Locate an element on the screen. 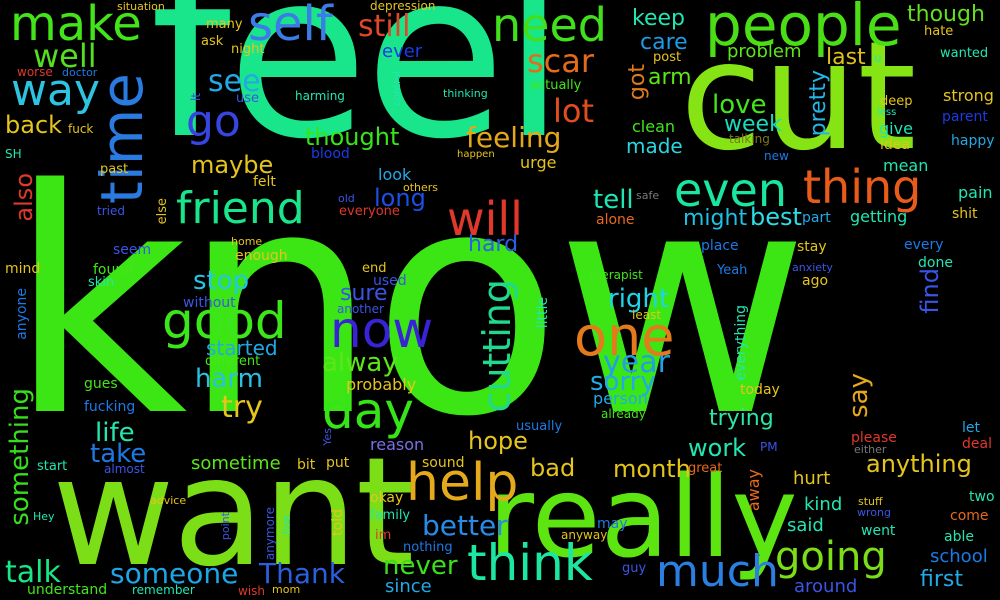  word: Yes is located at coordinates (327, 437).